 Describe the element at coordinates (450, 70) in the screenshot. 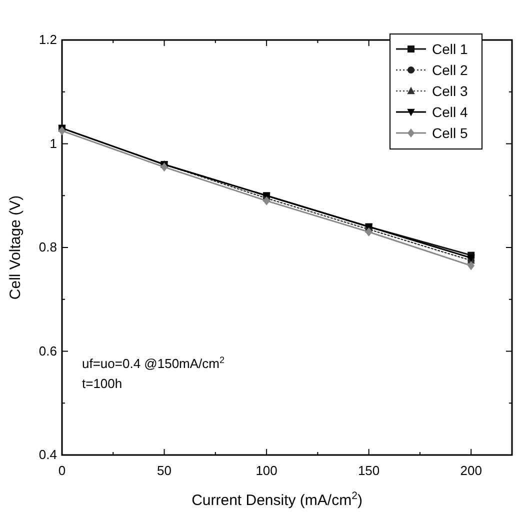

I see `legend-label: Cell 2` at that location.